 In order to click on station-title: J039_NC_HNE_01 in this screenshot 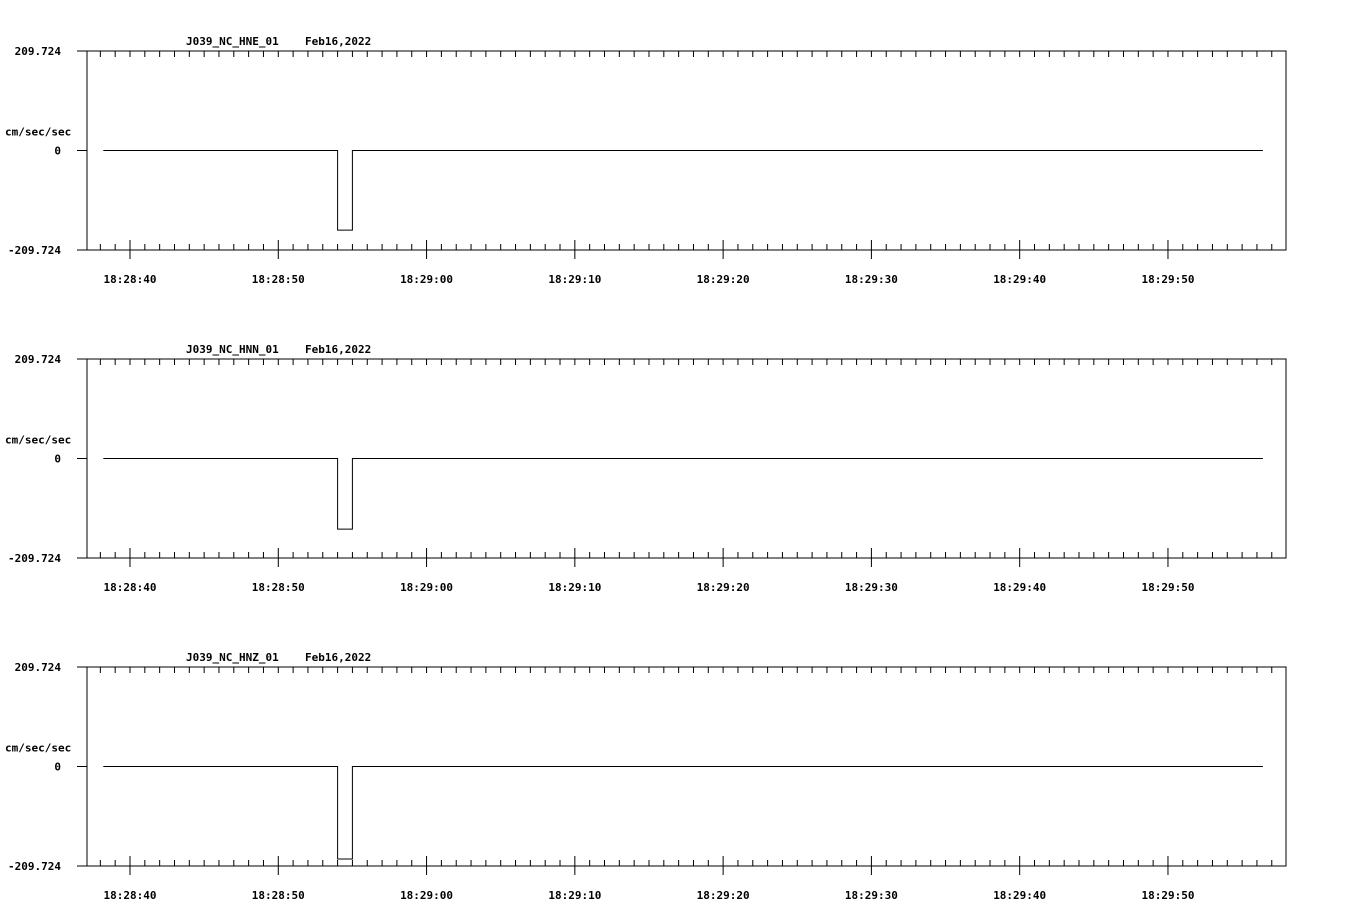, I will do `click(232, 41)`.